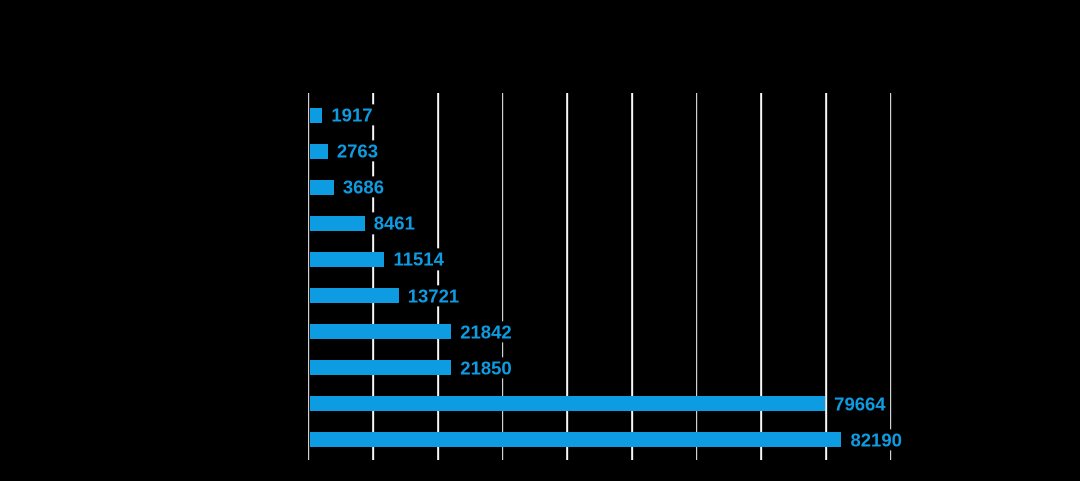 Image resolution: width=1080 pixels, height=481 pixels. Describe the element at coordinates (363, 187) in the screenshot. I see `bar-value-label: 3686` at that location.